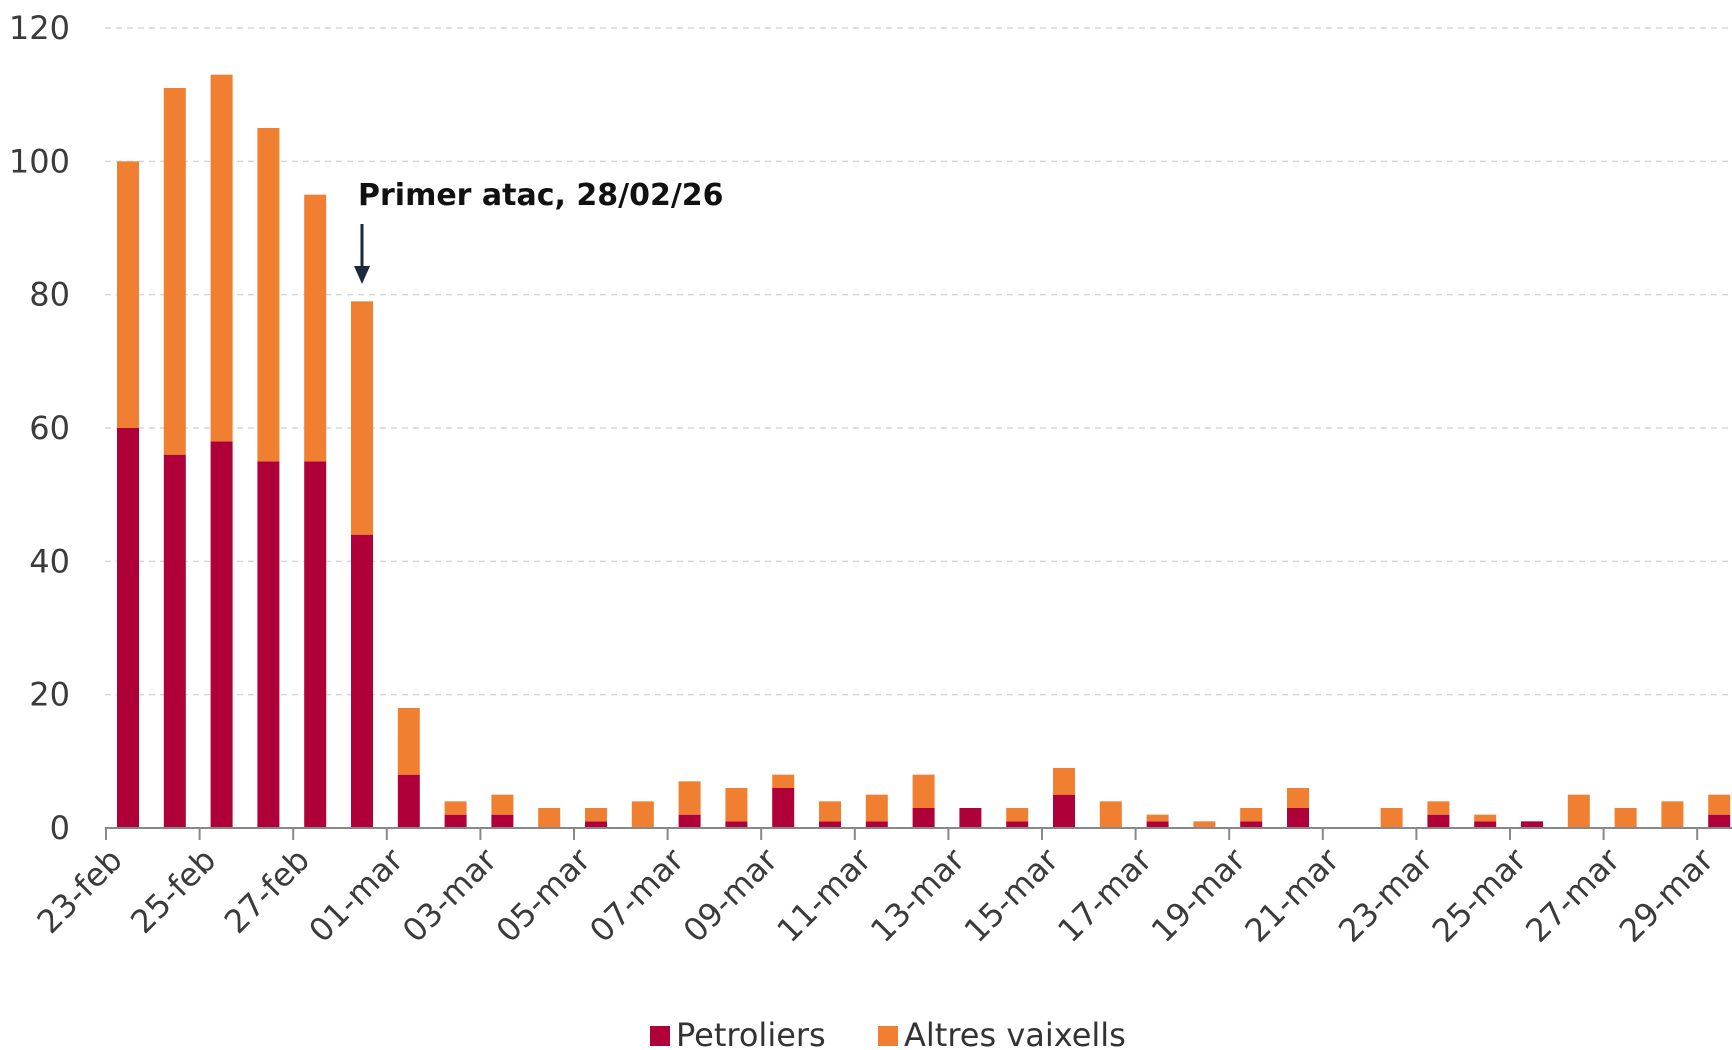 The image size is (1732, 1050). Describe the element at coordinates (544, 895) in the screenshot. I see `x-tick-label: 05-mar` at that location.